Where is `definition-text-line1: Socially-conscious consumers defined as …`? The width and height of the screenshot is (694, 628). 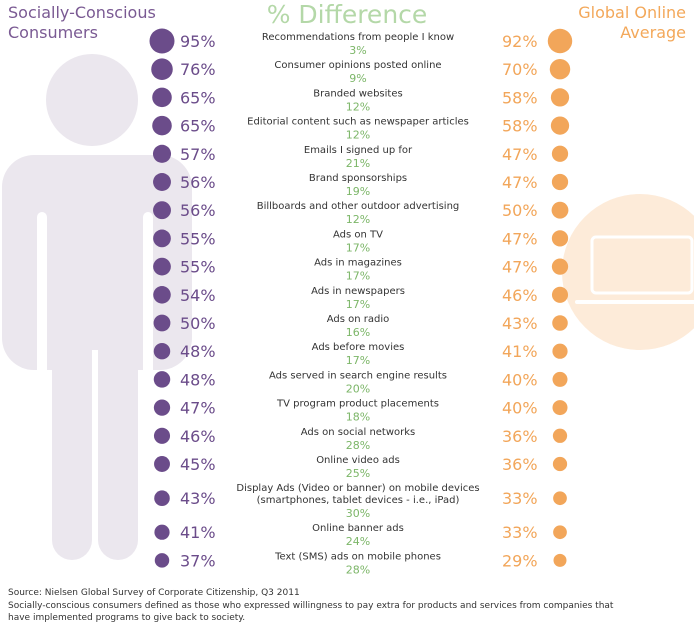 definition-text-line1: Socially-conscious consumers defined as … is located at coordinates (311, 606).